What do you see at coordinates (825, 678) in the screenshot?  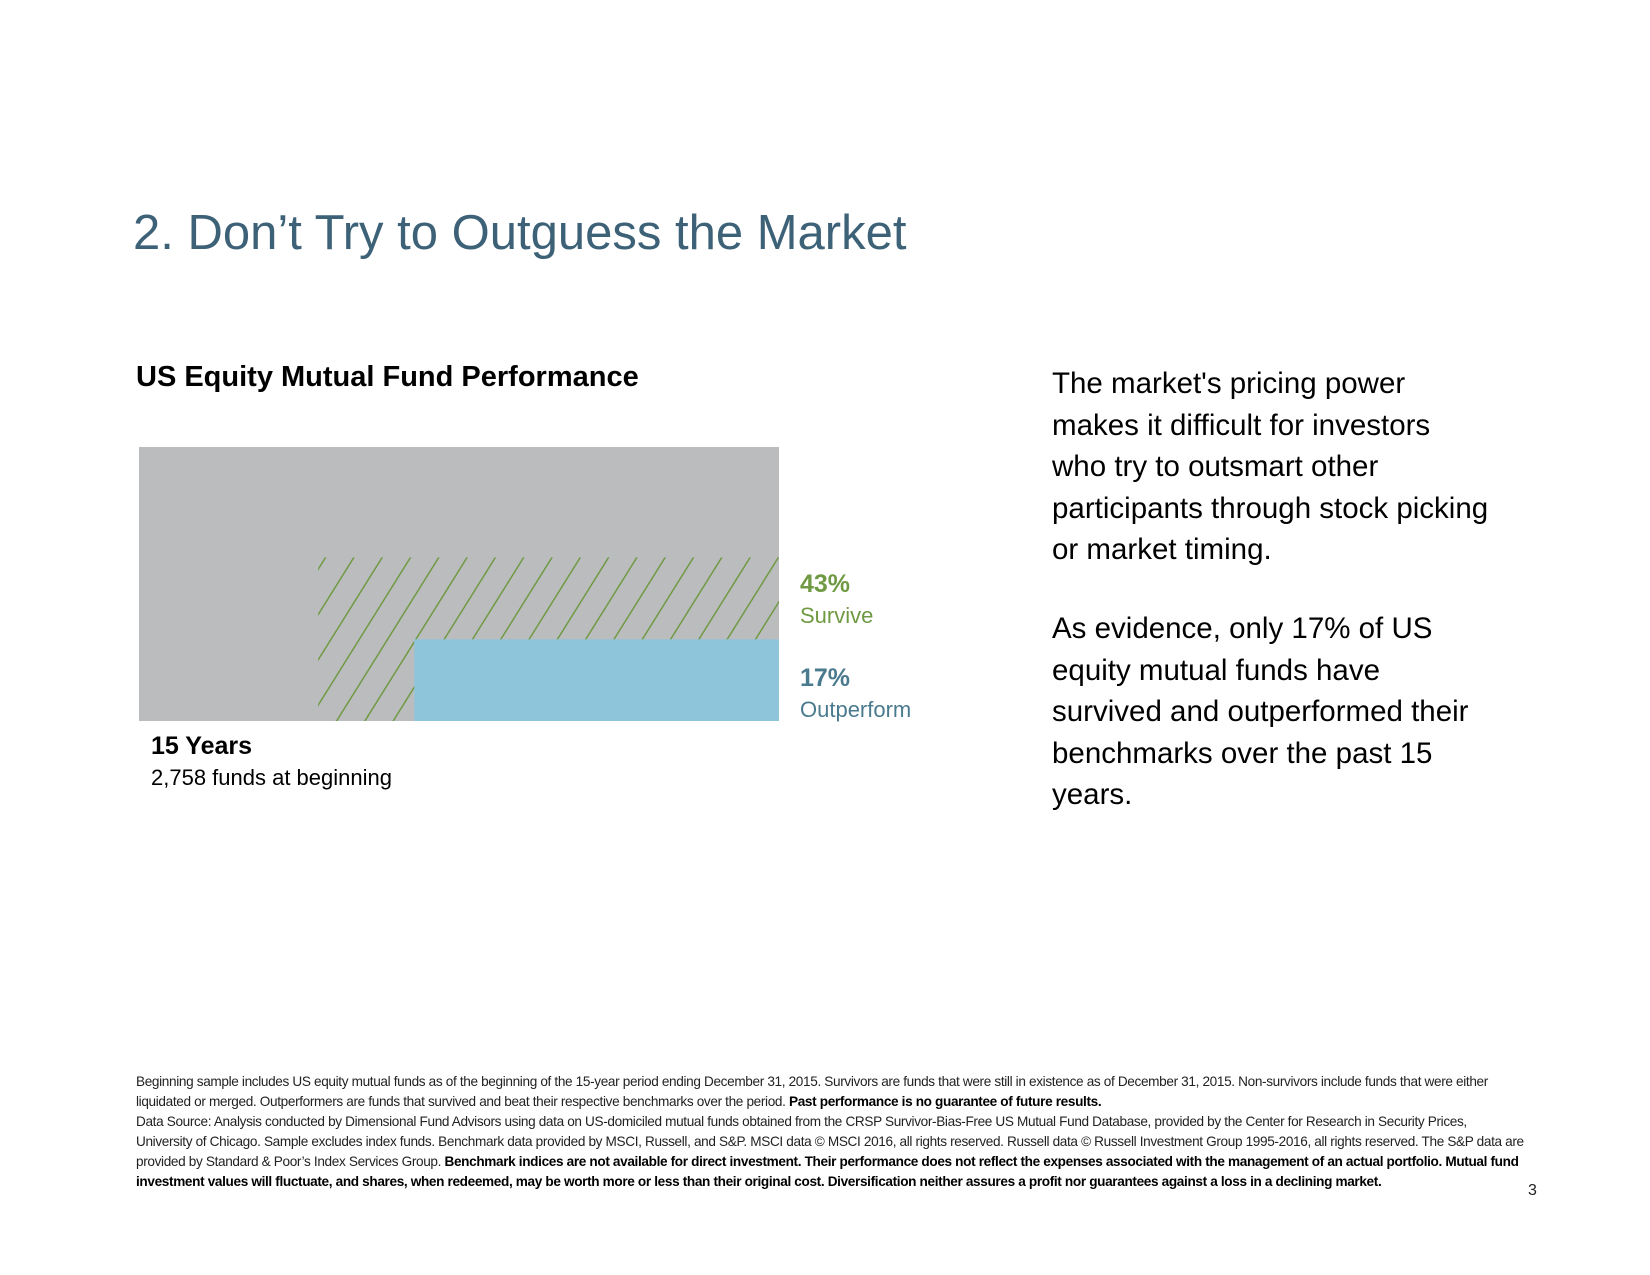 I see `outperform-percent: 17%` at bounding box center [825, 678].